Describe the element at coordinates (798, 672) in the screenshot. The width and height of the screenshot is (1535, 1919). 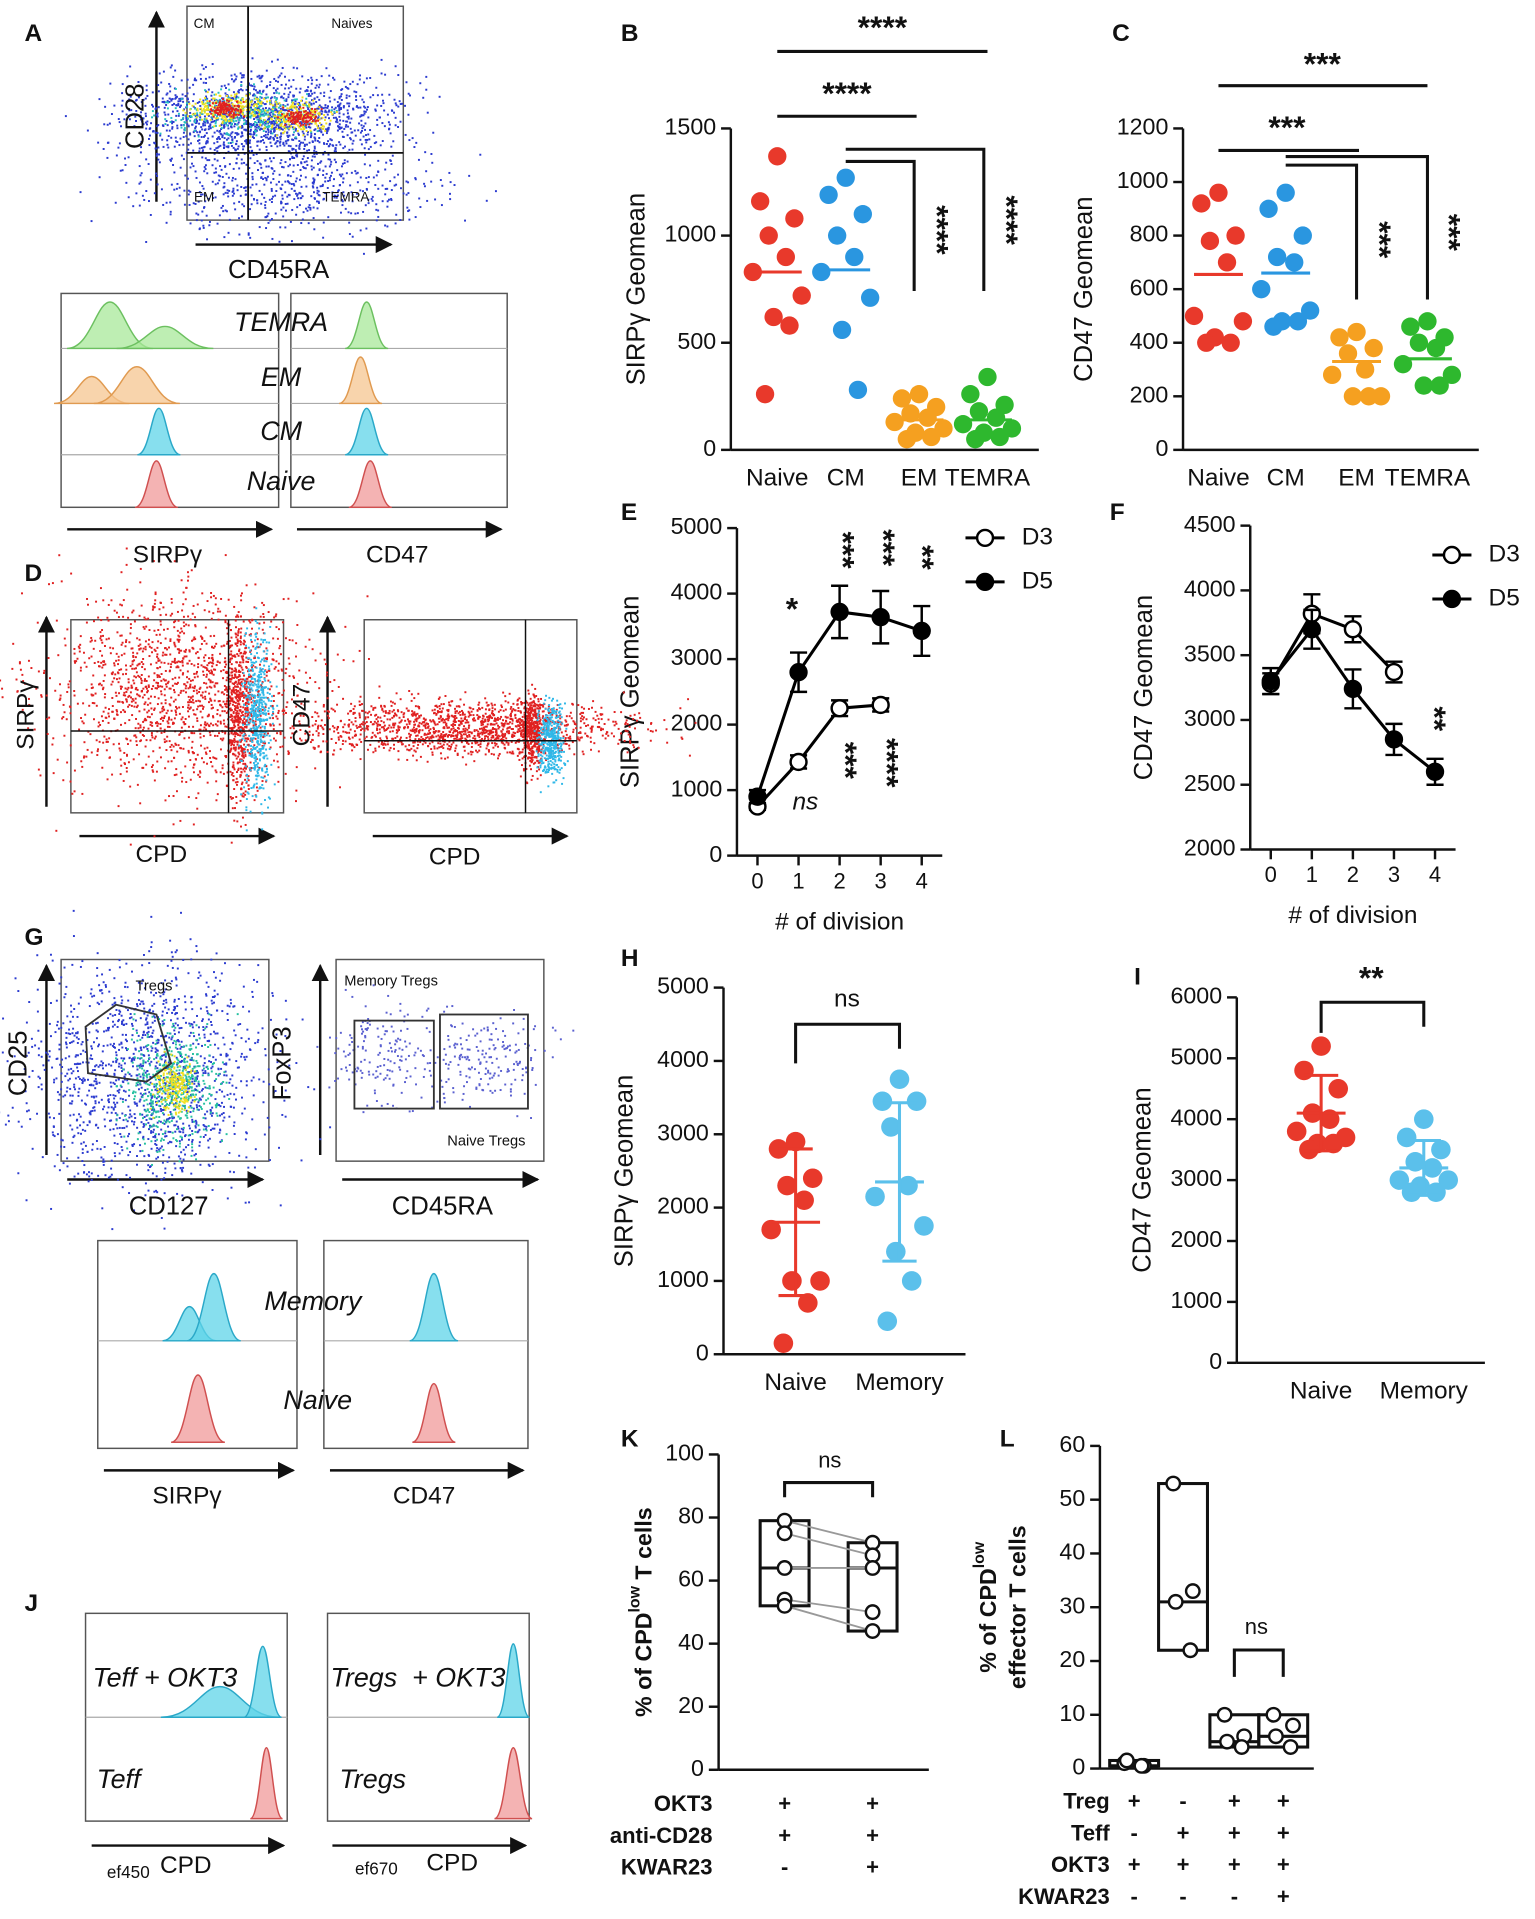
I see `point` at that location.